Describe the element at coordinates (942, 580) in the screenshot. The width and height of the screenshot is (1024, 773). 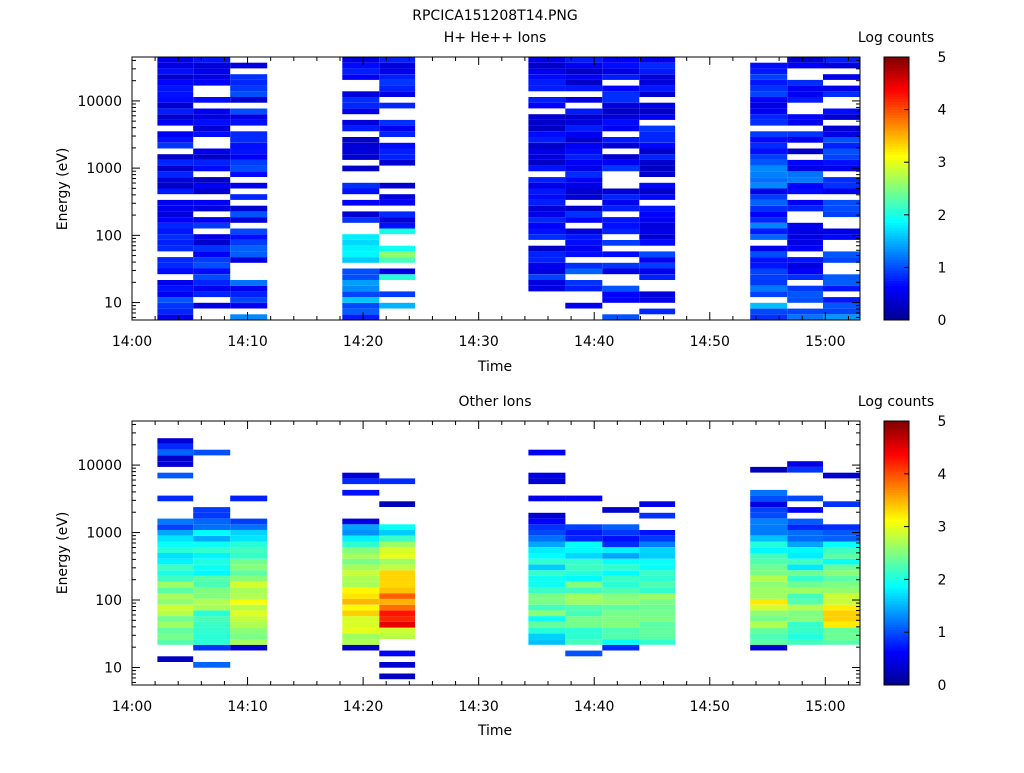
I see `colorbar-tick-label: 2` at that location.